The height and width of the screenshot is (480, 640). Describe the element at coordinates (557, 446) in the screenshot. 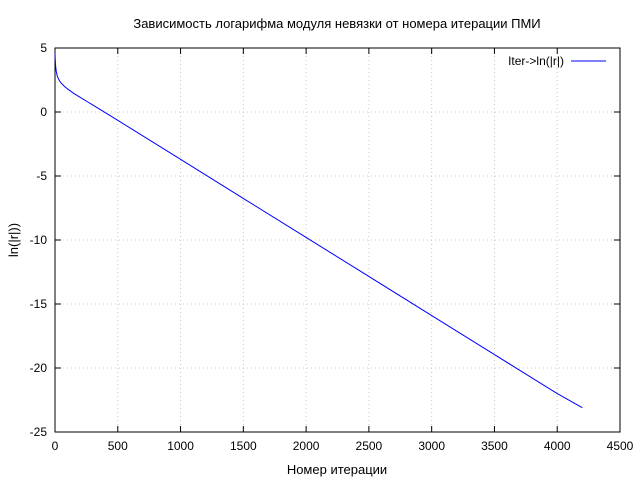

I see `x-tick-label: 4000` at that location.